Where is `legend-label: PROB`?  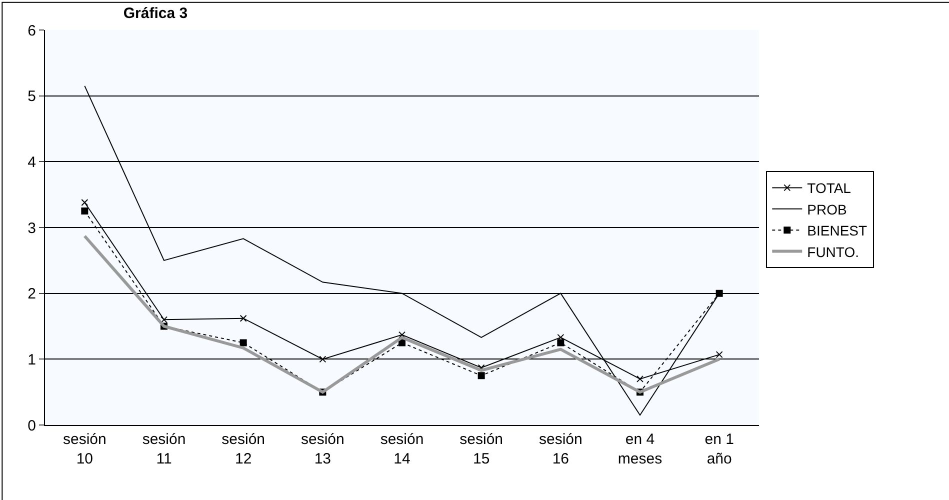 legend-label: PROB is located at coordinates (827, 209).